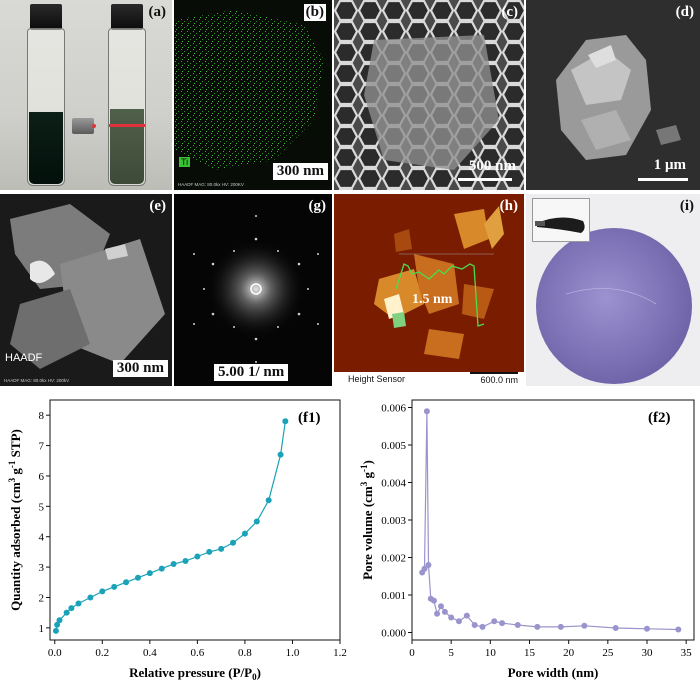  I want to click on panel-label-c: (c), so click(509, 12).